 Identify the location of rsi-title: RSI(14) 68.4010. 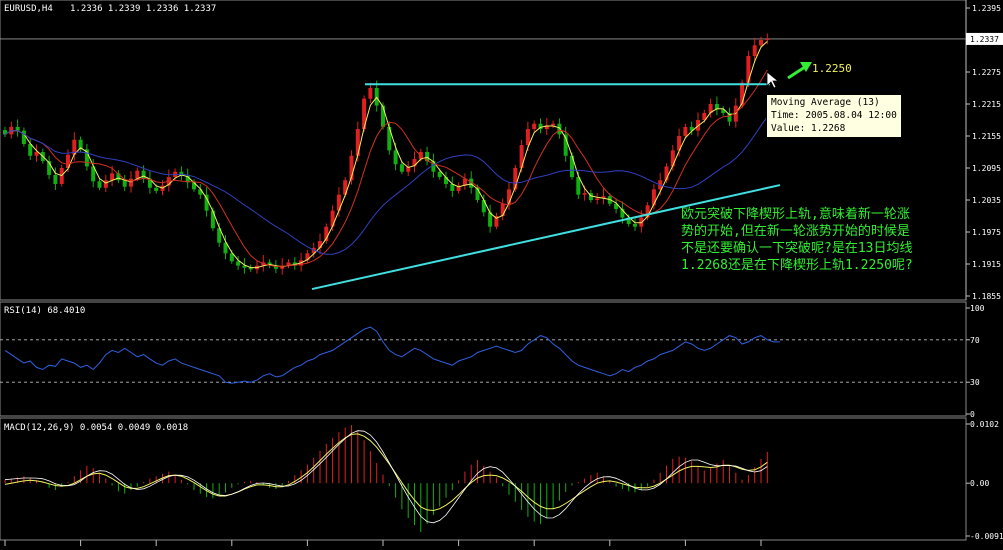
(44, 311).